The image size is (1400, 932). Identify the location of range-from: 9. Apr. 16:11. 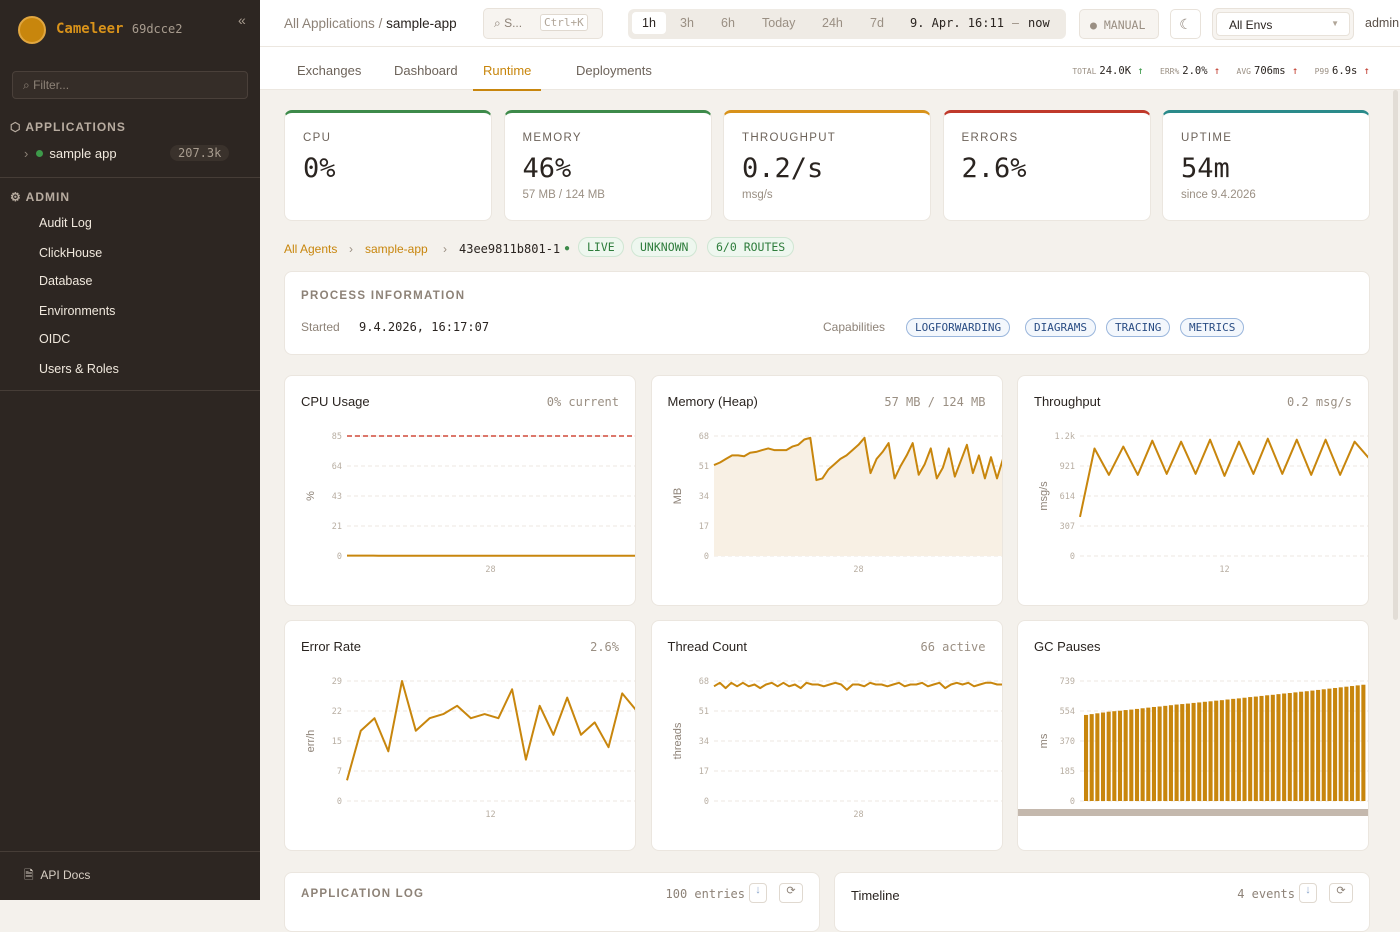
(957, 23).